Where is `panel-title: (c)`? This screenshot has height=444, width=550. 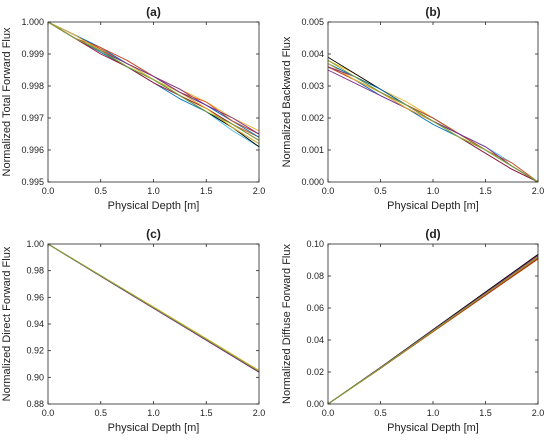
panel-title: (c) is located at coordinates (153, 234).